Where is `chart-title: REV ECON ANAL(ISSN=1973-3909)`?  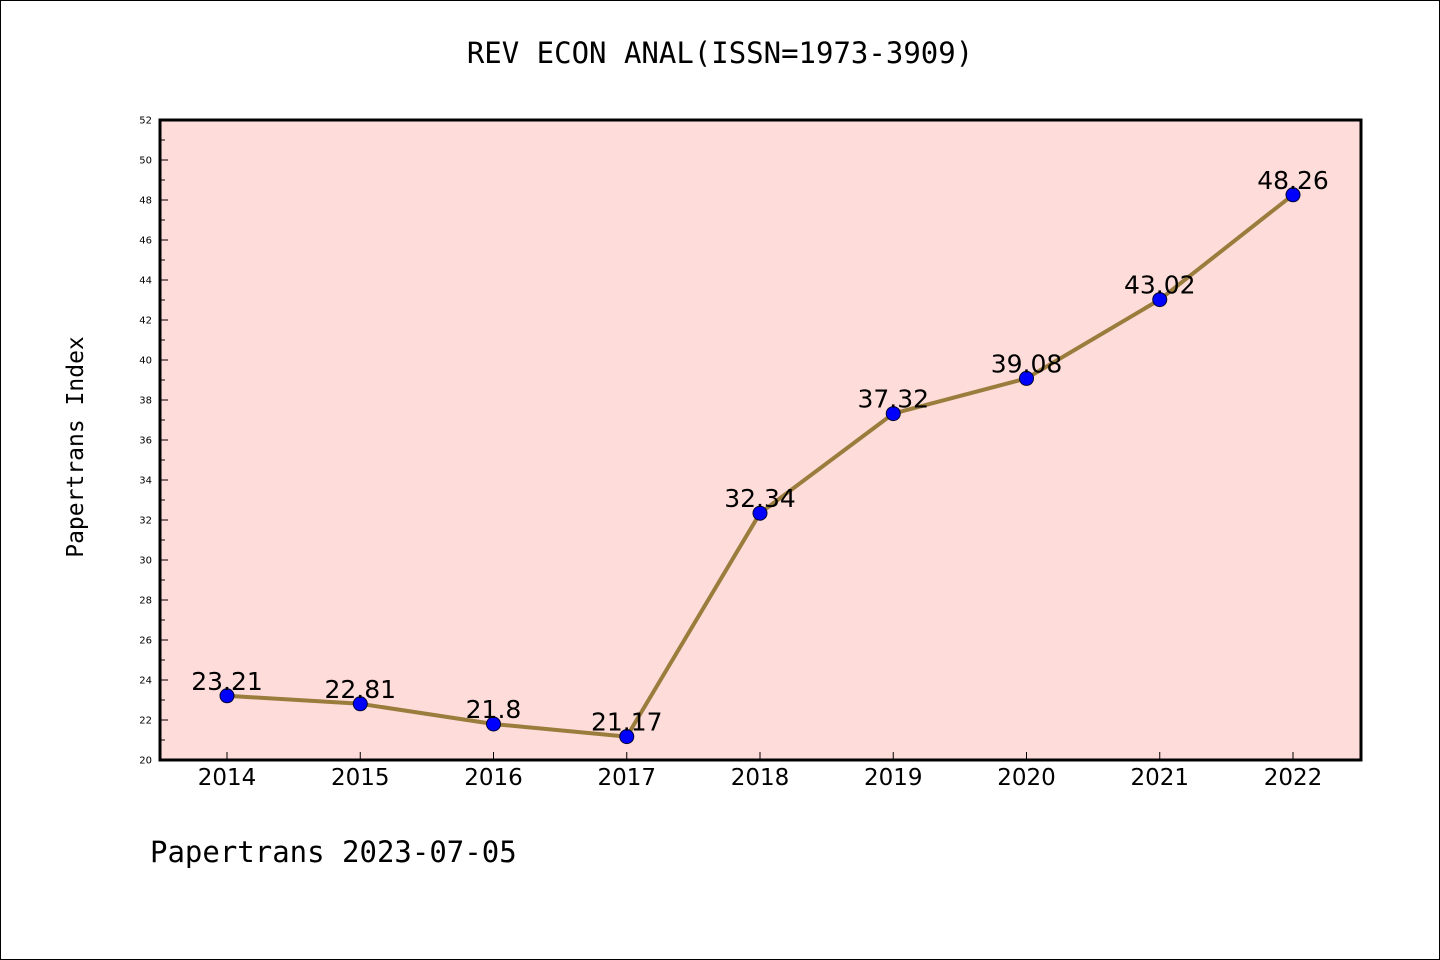 chart-title: REV ECON ANAL(ISSN=1973-3909) is located at coordinates (720, 53).